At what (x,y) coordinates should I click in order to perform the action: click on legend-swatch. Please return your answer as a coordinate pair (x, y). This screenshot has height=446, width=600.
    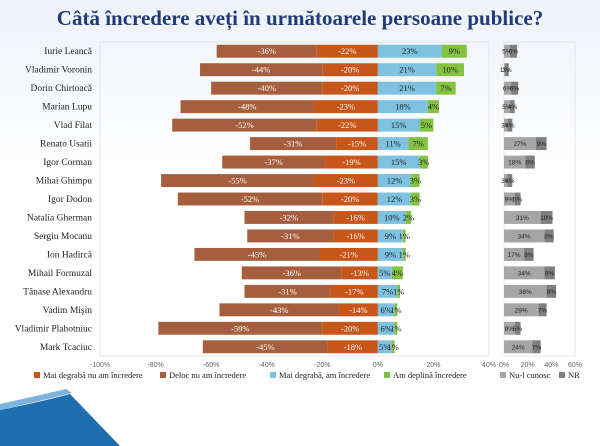
    Looking at the image, I should click on (273, 375).